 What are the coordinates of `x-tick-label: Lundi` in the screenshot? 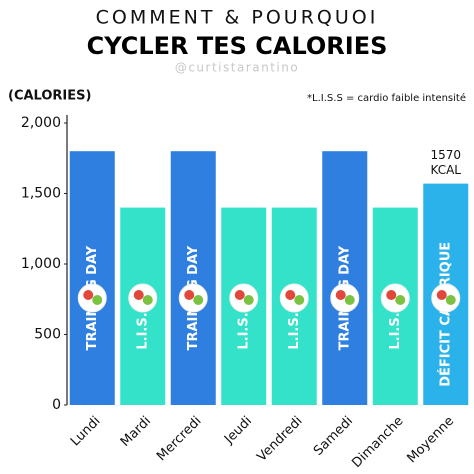 It's located at (86, 432).